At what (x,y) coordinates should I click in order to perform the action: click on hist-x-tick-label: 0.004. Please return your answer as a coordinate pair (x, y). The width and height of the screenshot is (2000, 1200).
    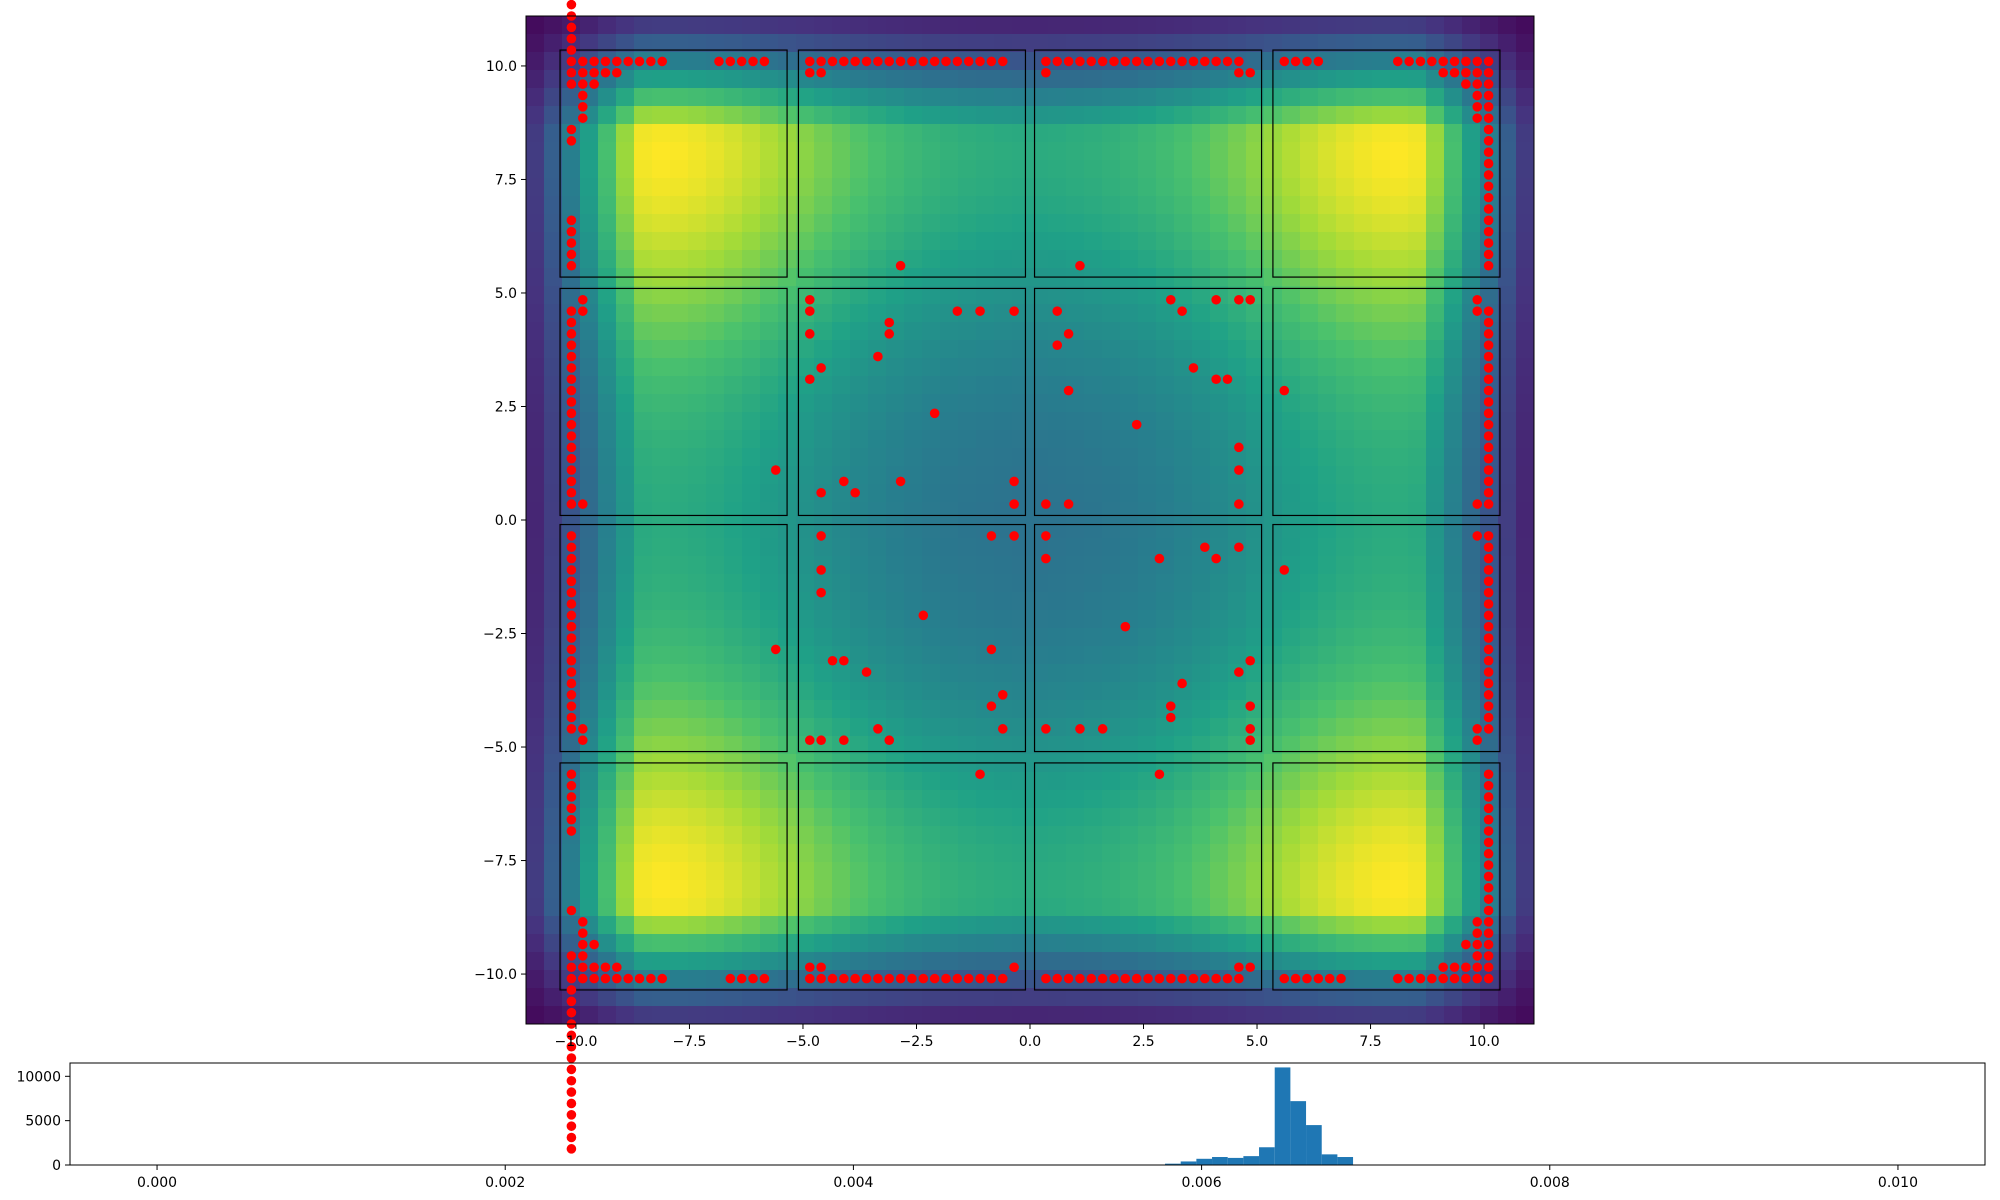
    Looking at the image, I should click on (853, 1183).